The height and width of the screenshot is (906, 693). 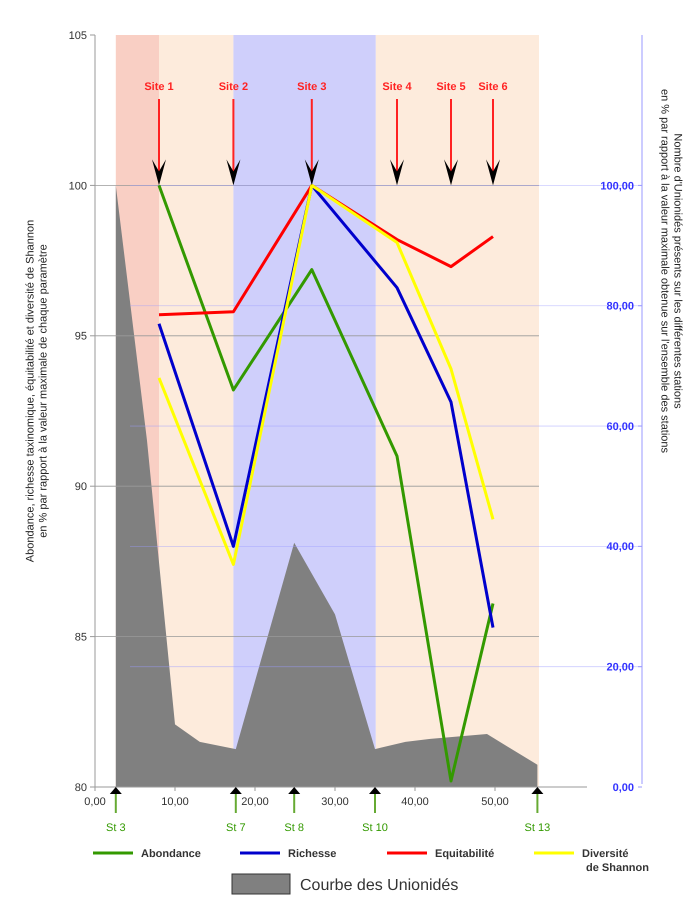 I want to click on annotation: Site 5, so click(x=451, y=87).